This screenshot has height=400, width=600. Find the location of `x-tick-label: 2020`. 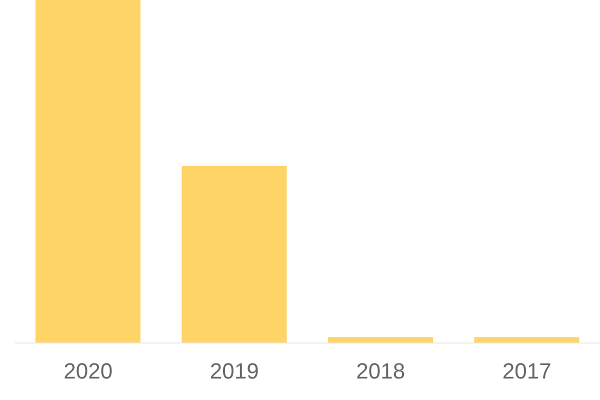

x-tick-label: 2020 is located at coordinates (88, 371).